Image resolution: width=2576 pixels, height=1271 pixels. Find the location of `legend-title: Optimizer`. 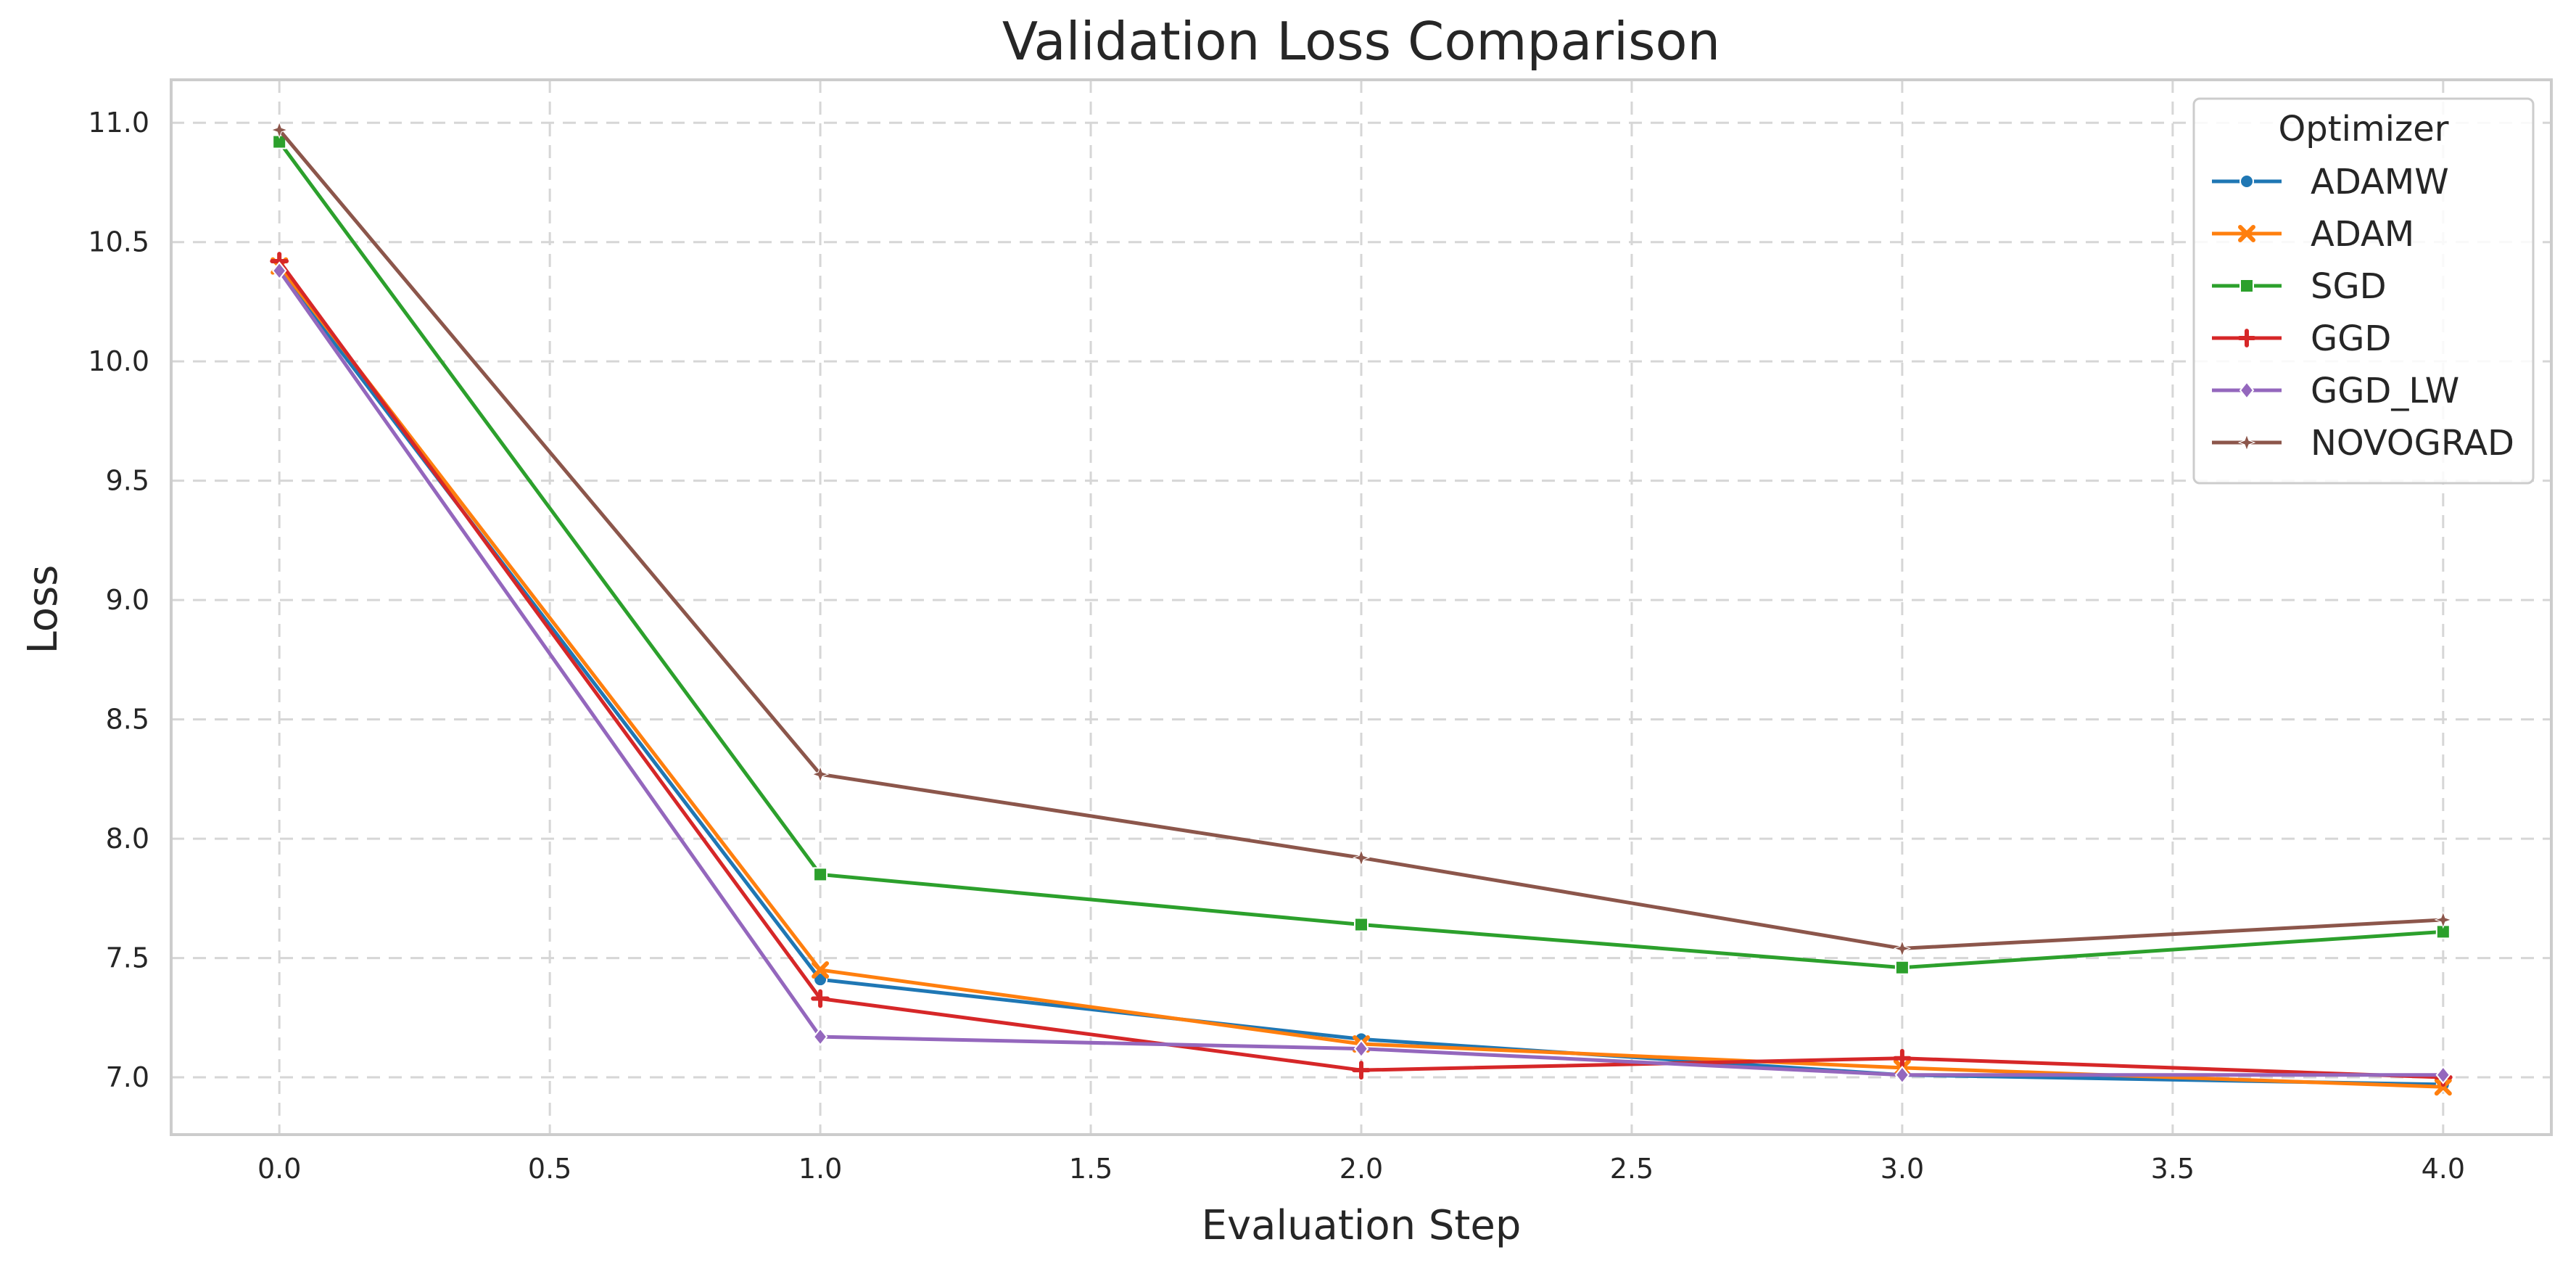

legend-title: Optimizer is located at coordinates (2364, 129).